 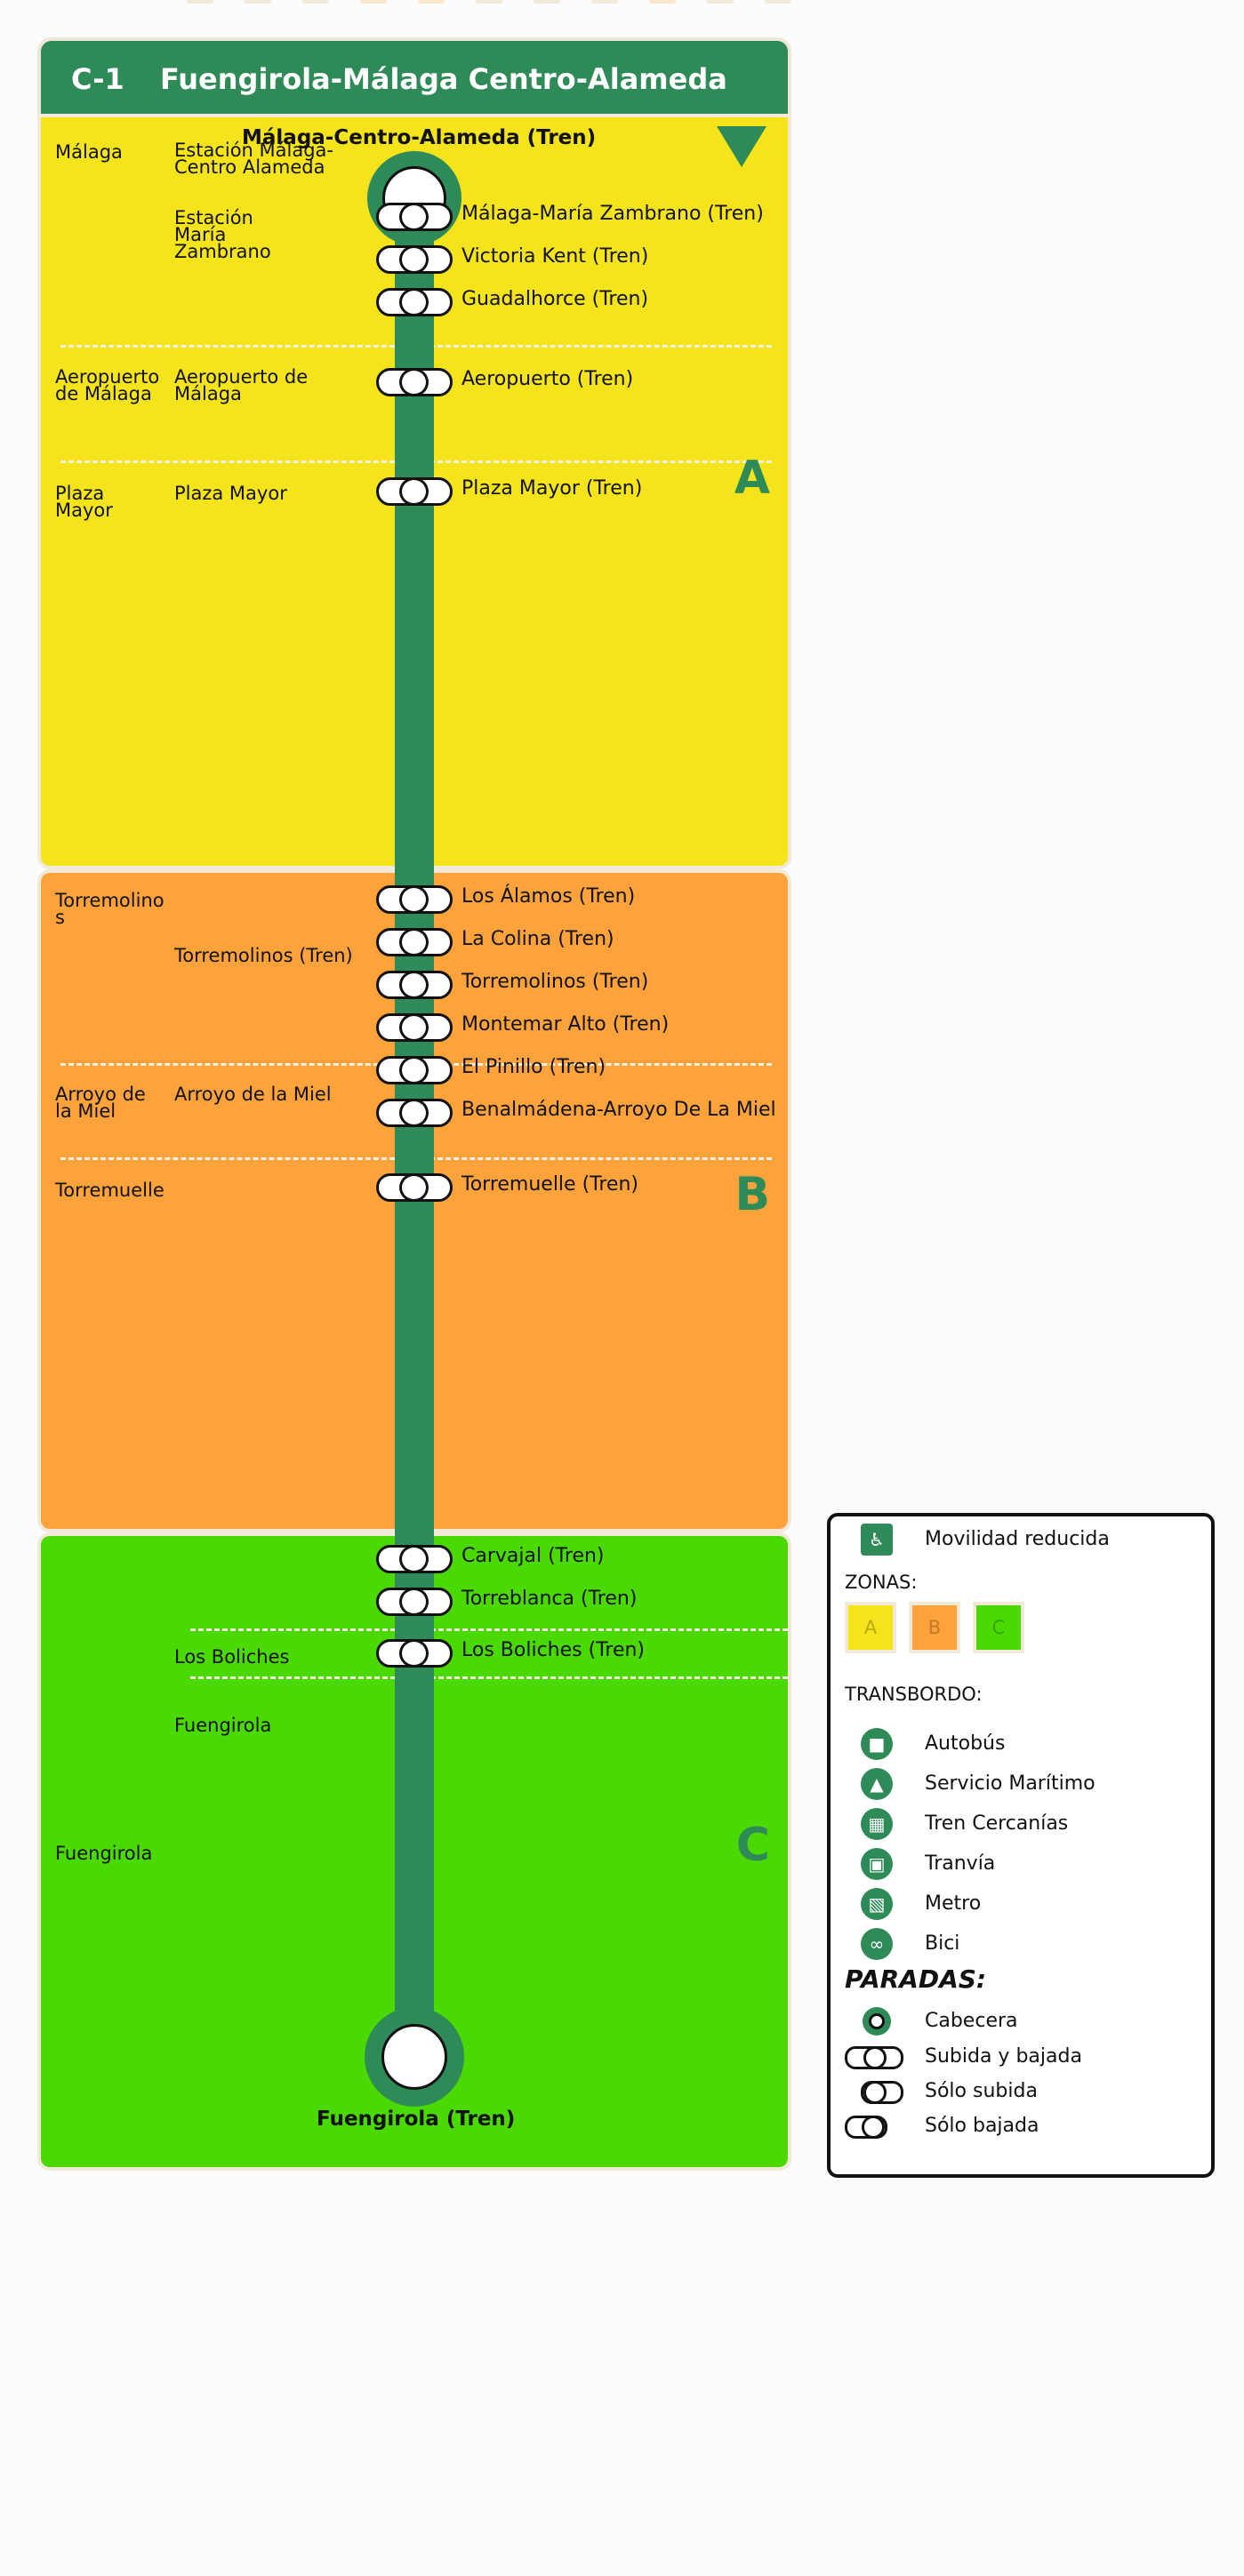 What do you see at coordinates (547, 379) in the screenshot?
I see `stop-label: Aeropuerto (Tren)` at bounding box center [547, 379].